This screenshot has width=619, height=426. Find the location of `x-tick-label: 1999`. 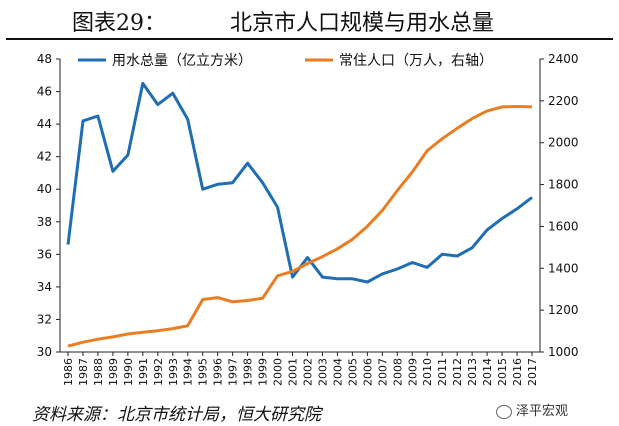

x-tick-label: 1999 is located at coordinates (263, 372).